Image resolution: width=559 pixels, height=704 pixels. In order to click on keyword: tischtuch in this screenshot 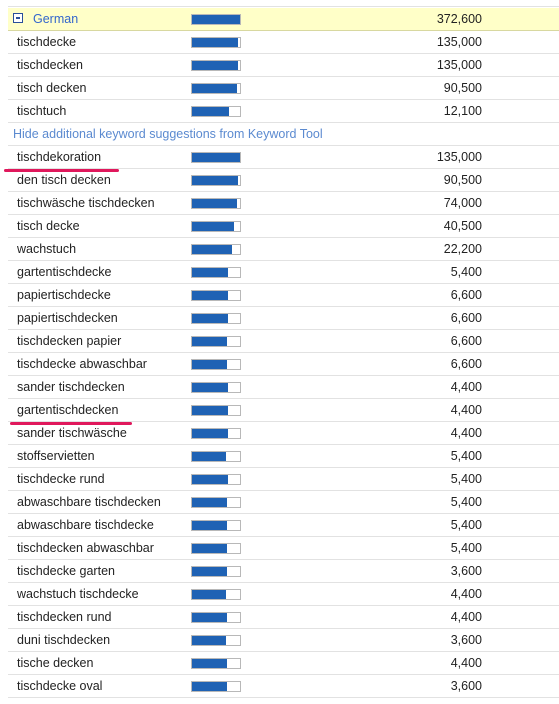, I will do `click(42, 111)`.